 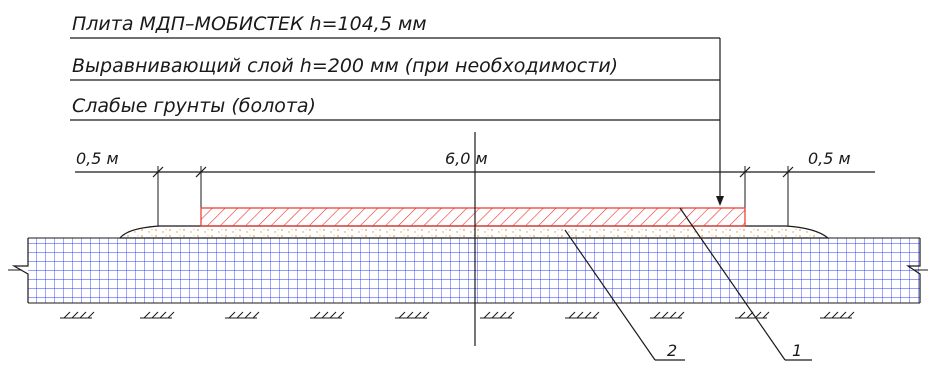 What do you see at coordinates (194, 106) in the screenshot?
I see `legend-label-soil: Слабые грунты (болота)` at bounding box center [194, 106].